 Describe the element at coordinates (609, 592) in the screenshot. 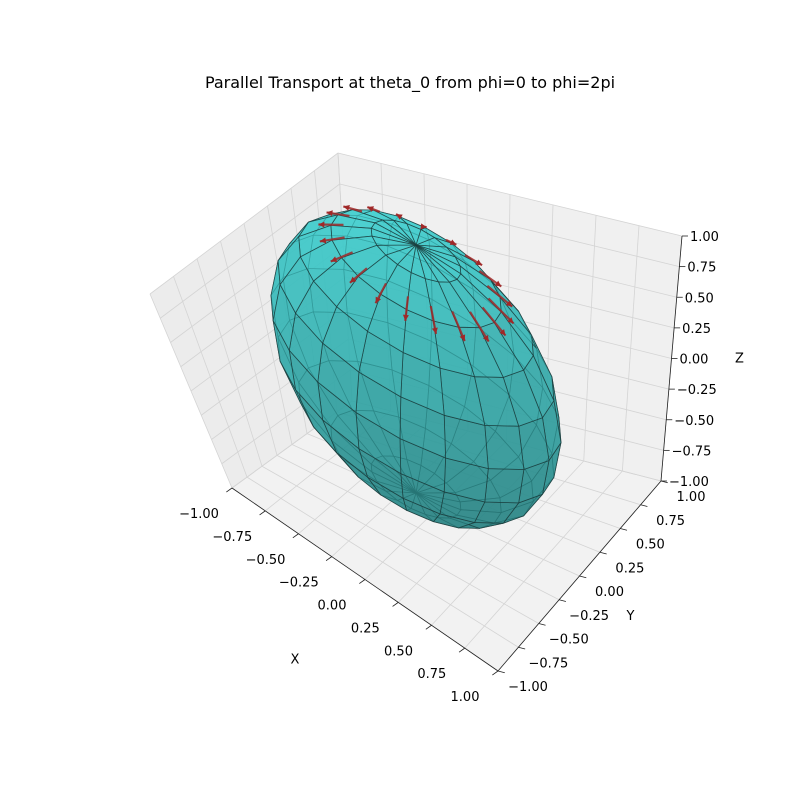

I see `y-tick-label: 0.00` at that location.